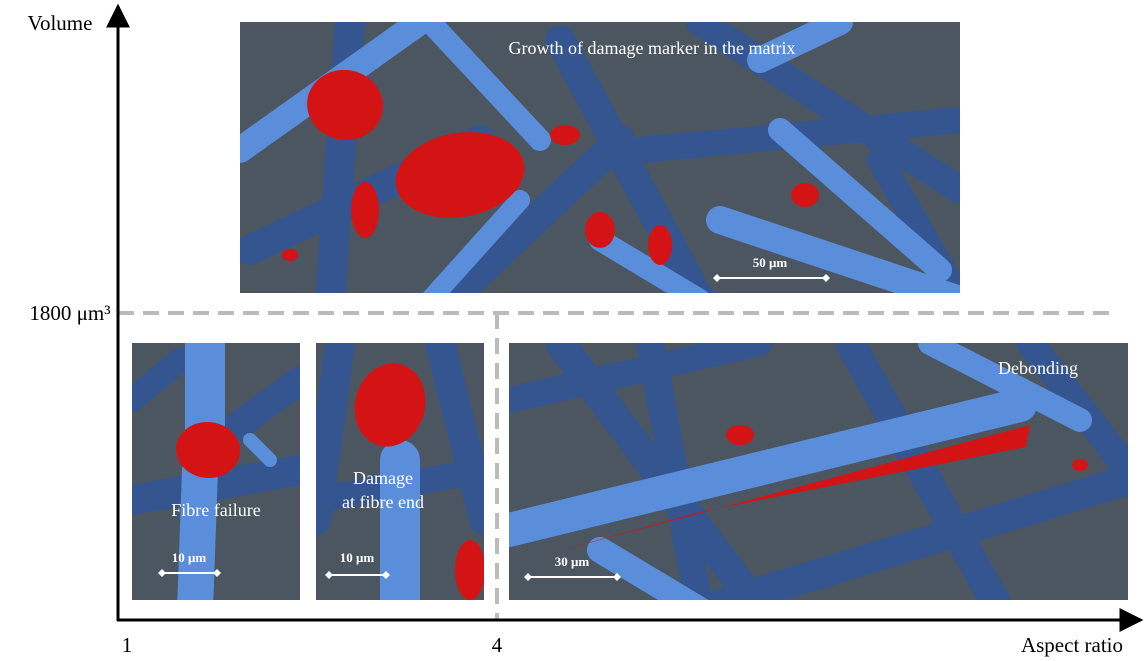 The image size is (1145, 661). Describe the element at coordinates (1072, 645) in the screenshot. I see `x-axis-label: Aspect ratio` at that location.